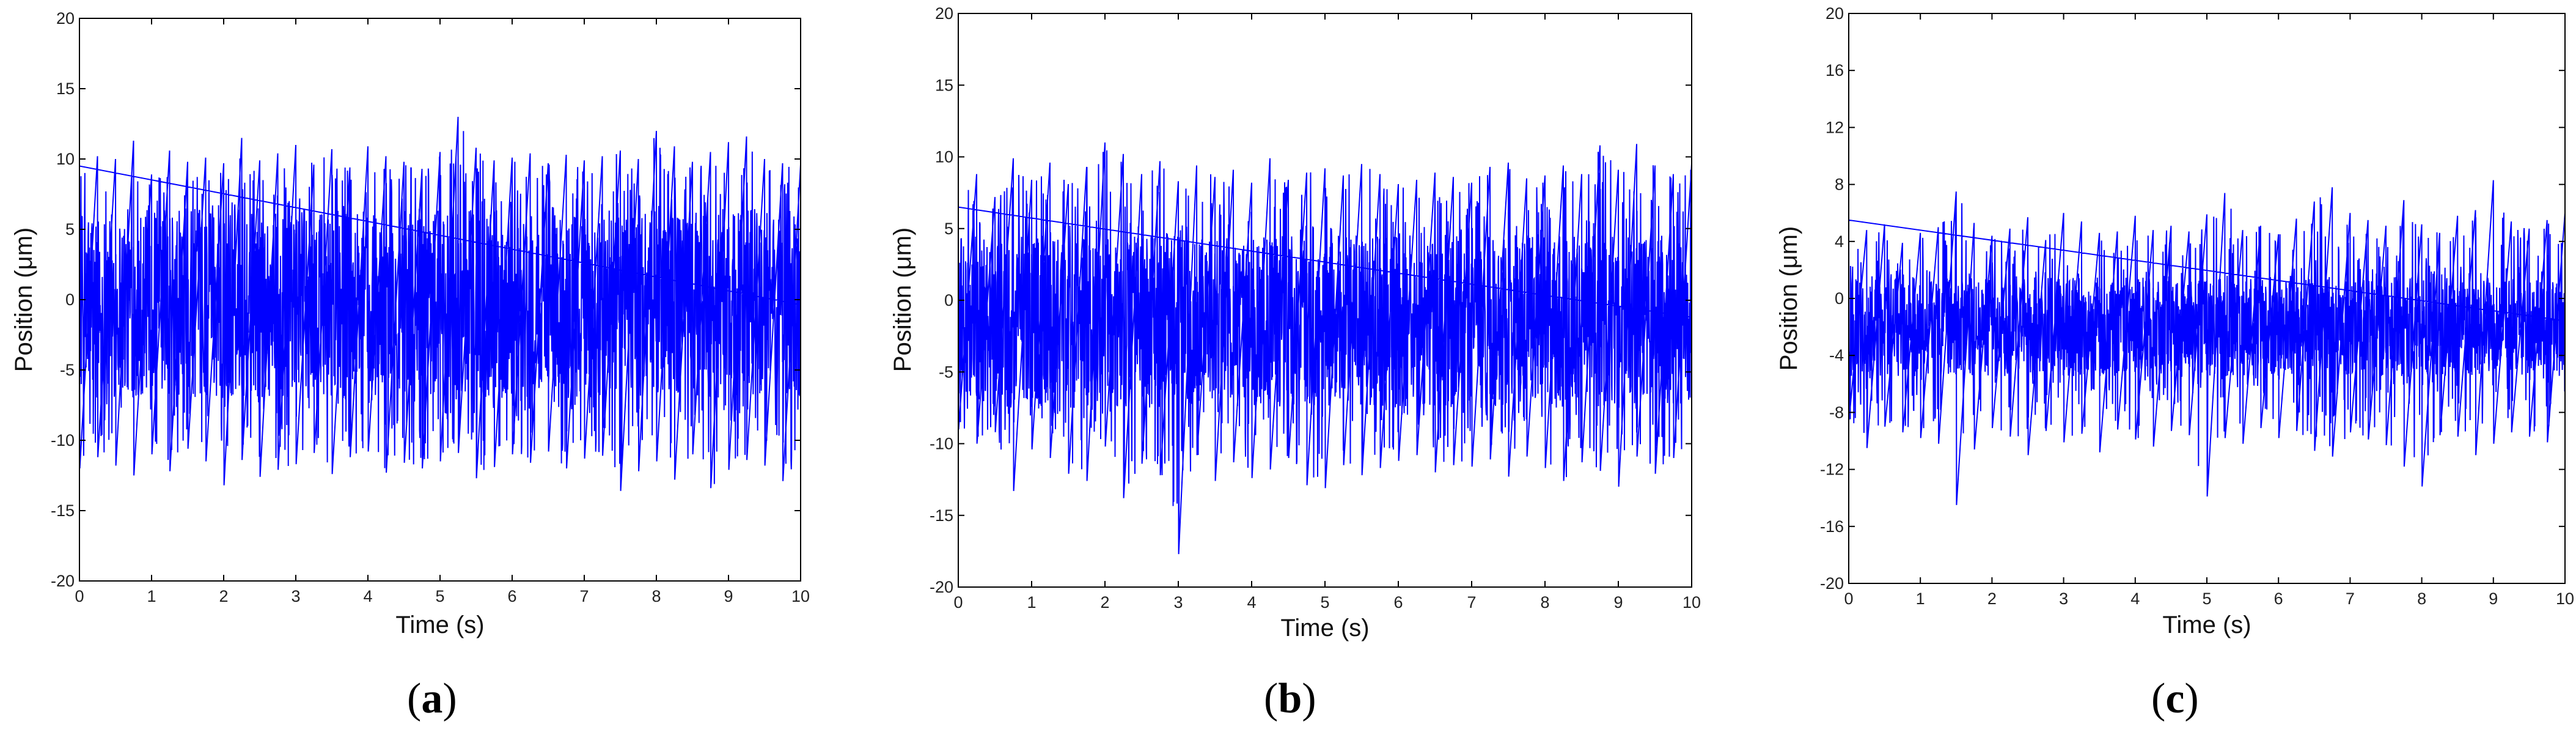  Describe the element at coordinates (1324, 628) in the screenshot. I see `x-axis-label-b: Time (s)` at that location.